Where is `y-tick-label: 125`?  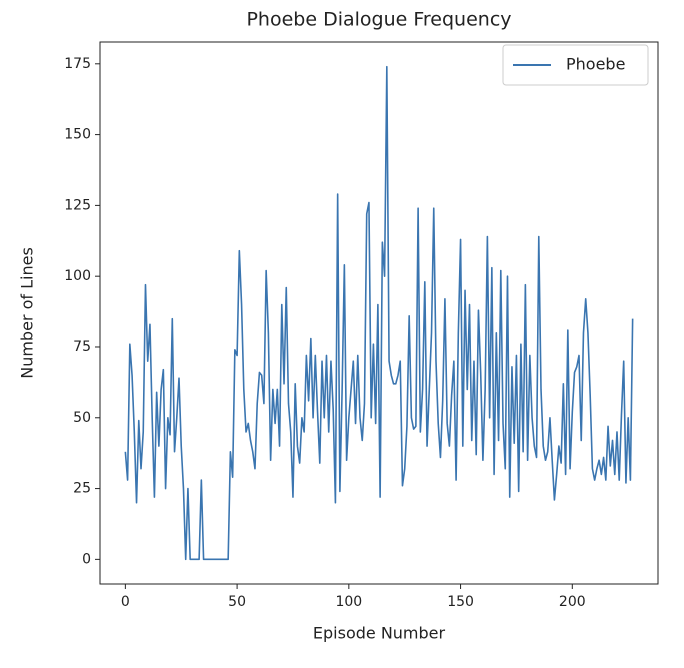 y-tick-label: 125 is located at coordinates (77, 205).